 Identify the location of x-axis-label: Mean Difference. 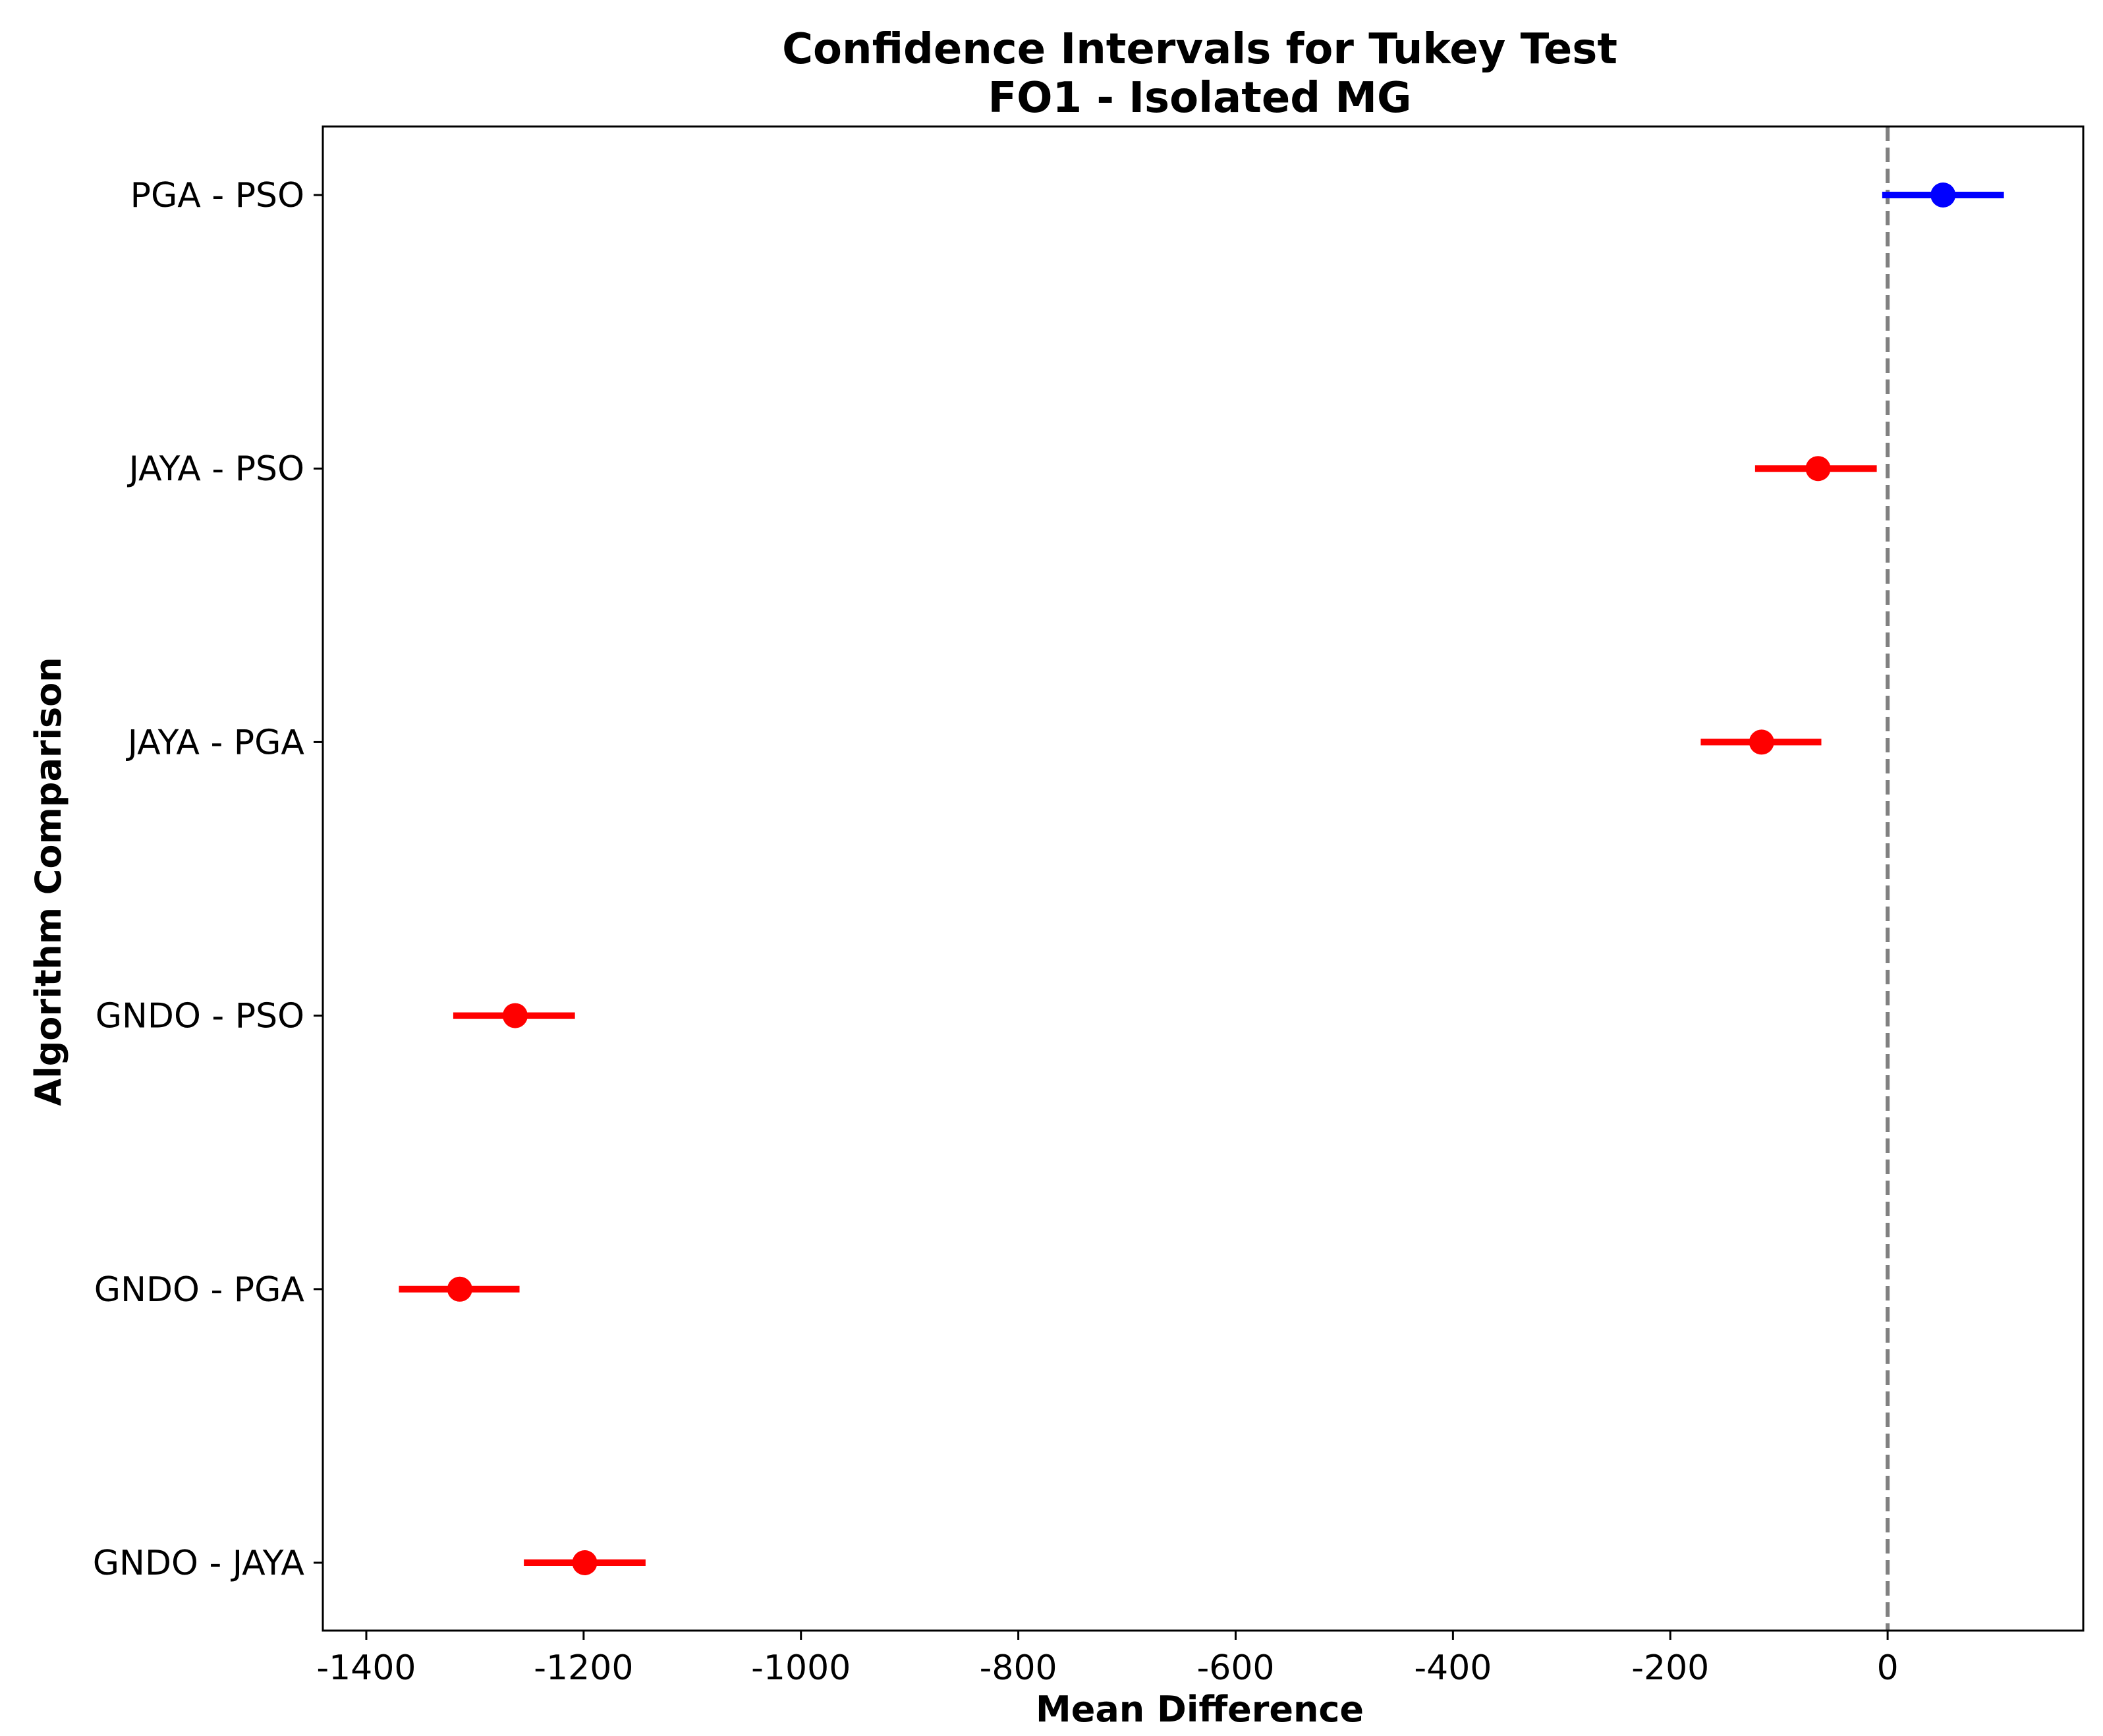
(1200, 1709).